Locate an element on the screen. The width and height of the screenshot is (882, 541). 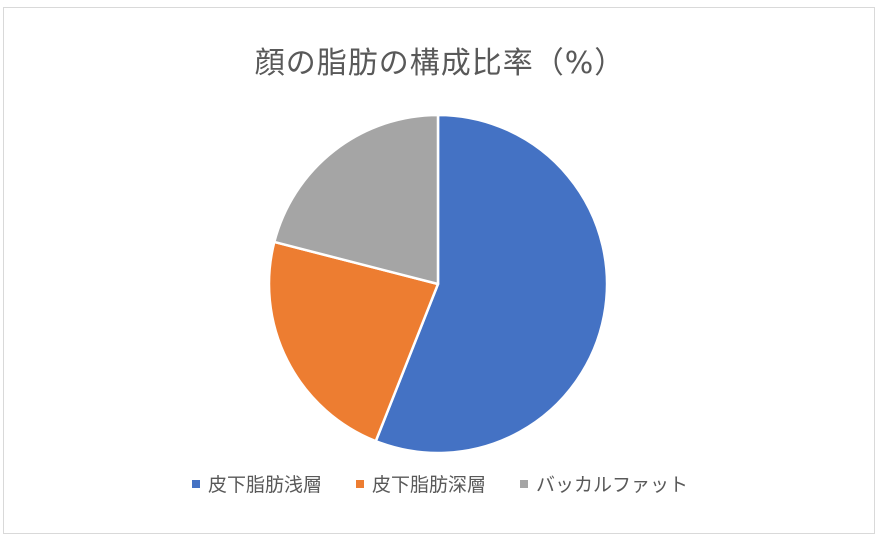
legend-item-1: 皮下脂肪浅層 is located at coordinates (256, 483).